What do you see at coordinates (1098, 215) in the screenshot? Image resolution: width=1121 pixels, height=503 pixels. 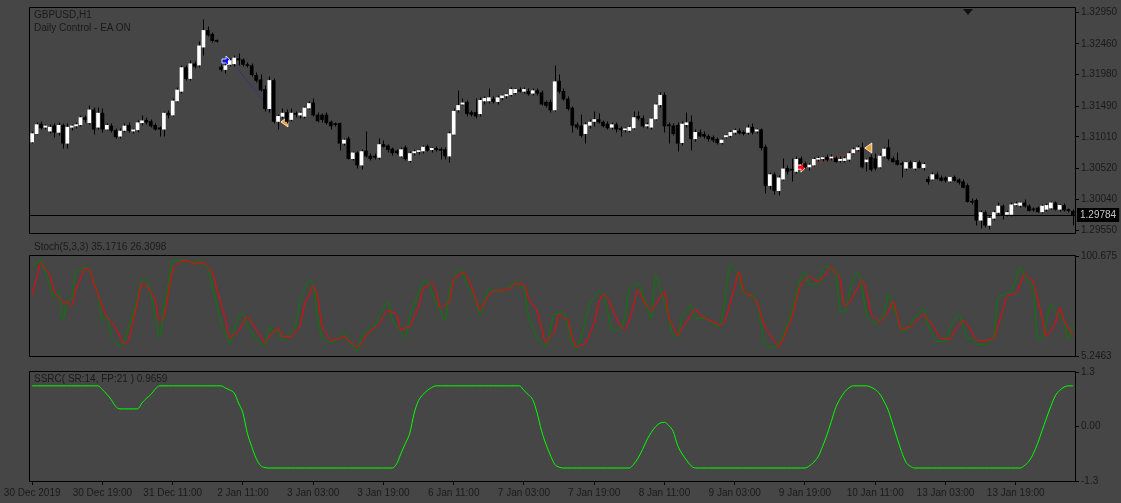 I see `ref-line-label: 1.29784` at bounding box center [1098, 215].